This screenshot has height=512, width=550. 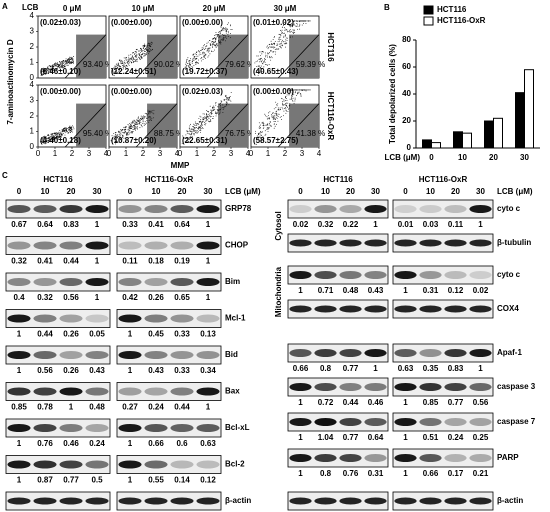 What do you see at coordinates (481, 437) in the screenshot?
I see `band-value: 0.25` at bounding box center [481, 437].